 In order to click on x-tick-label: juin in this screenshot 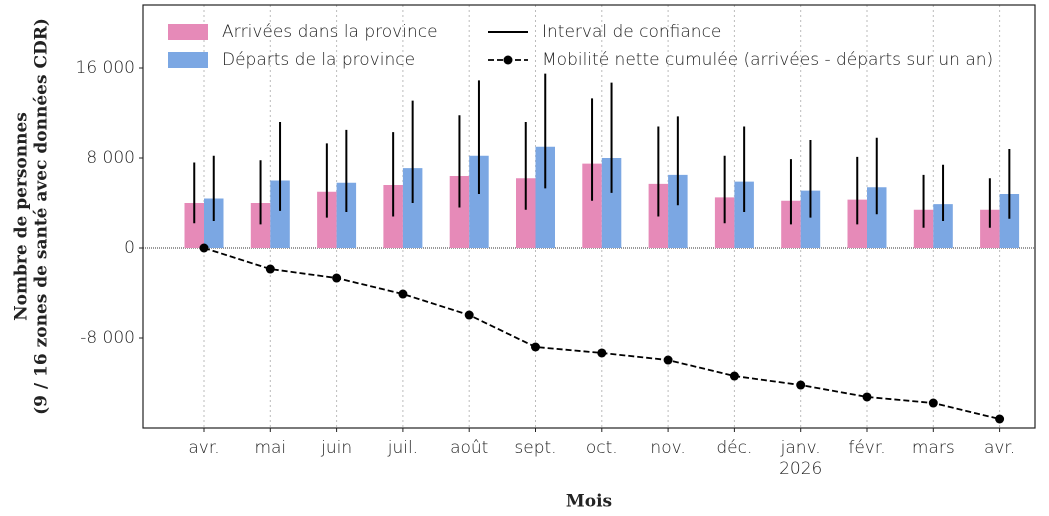, I will do `click(336, 448)`.